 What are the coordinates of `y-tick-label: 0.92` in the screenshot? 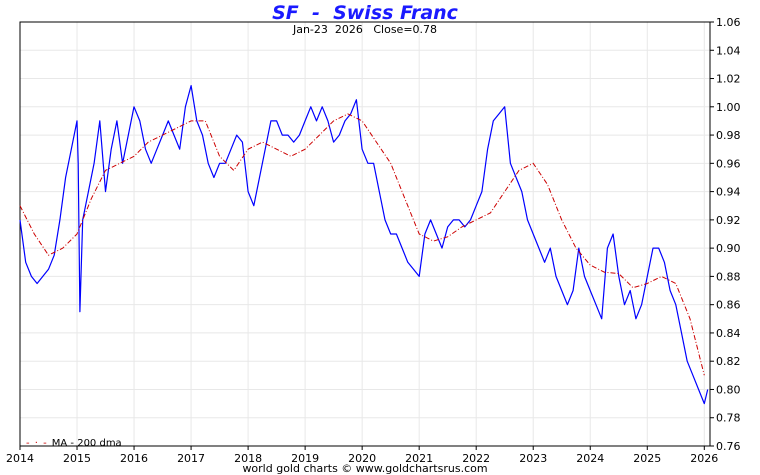 It's located at (728, 220).